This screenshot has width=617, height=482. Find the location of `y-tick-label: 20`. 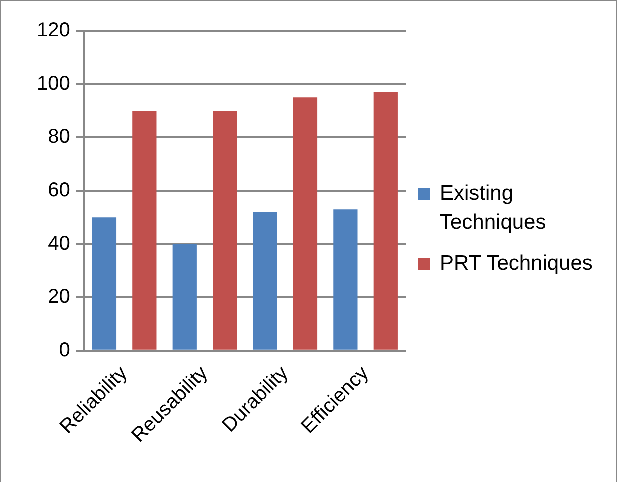

y-tick-label: 20 is located at coordinates (59, 297).